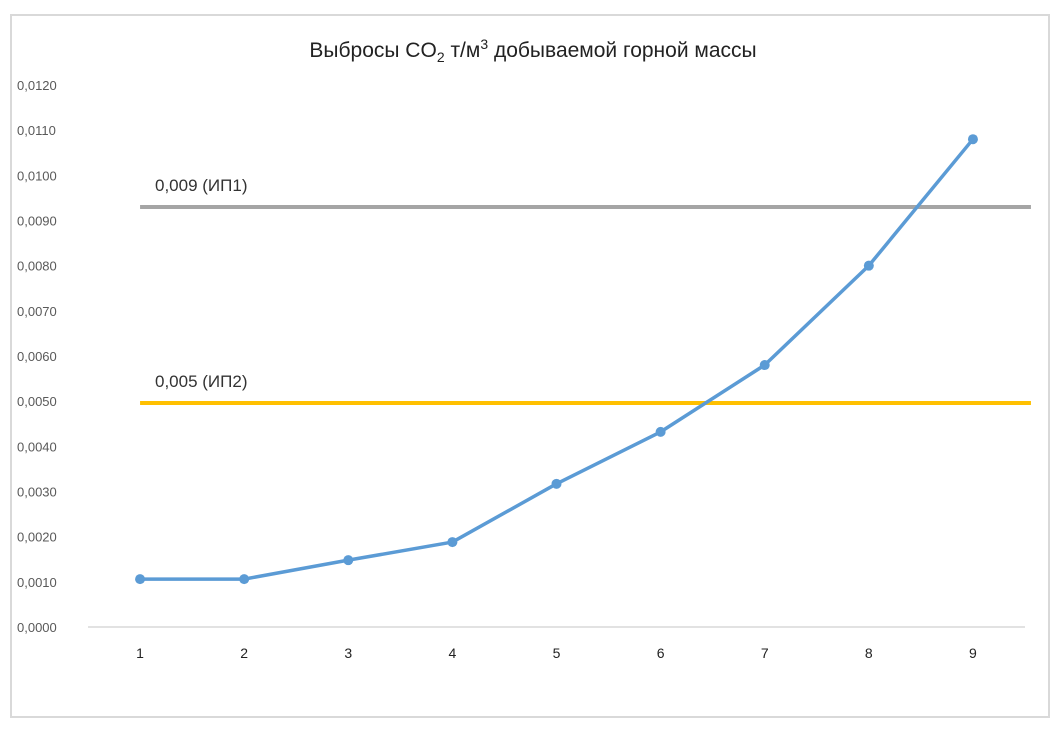 Image resolution: width=1062 pixels, height=734 pixels. What do you see at coordinates (973, 653) in the screenshot?
I see `x-tick-label: 9` at bounding box center [973, 653].